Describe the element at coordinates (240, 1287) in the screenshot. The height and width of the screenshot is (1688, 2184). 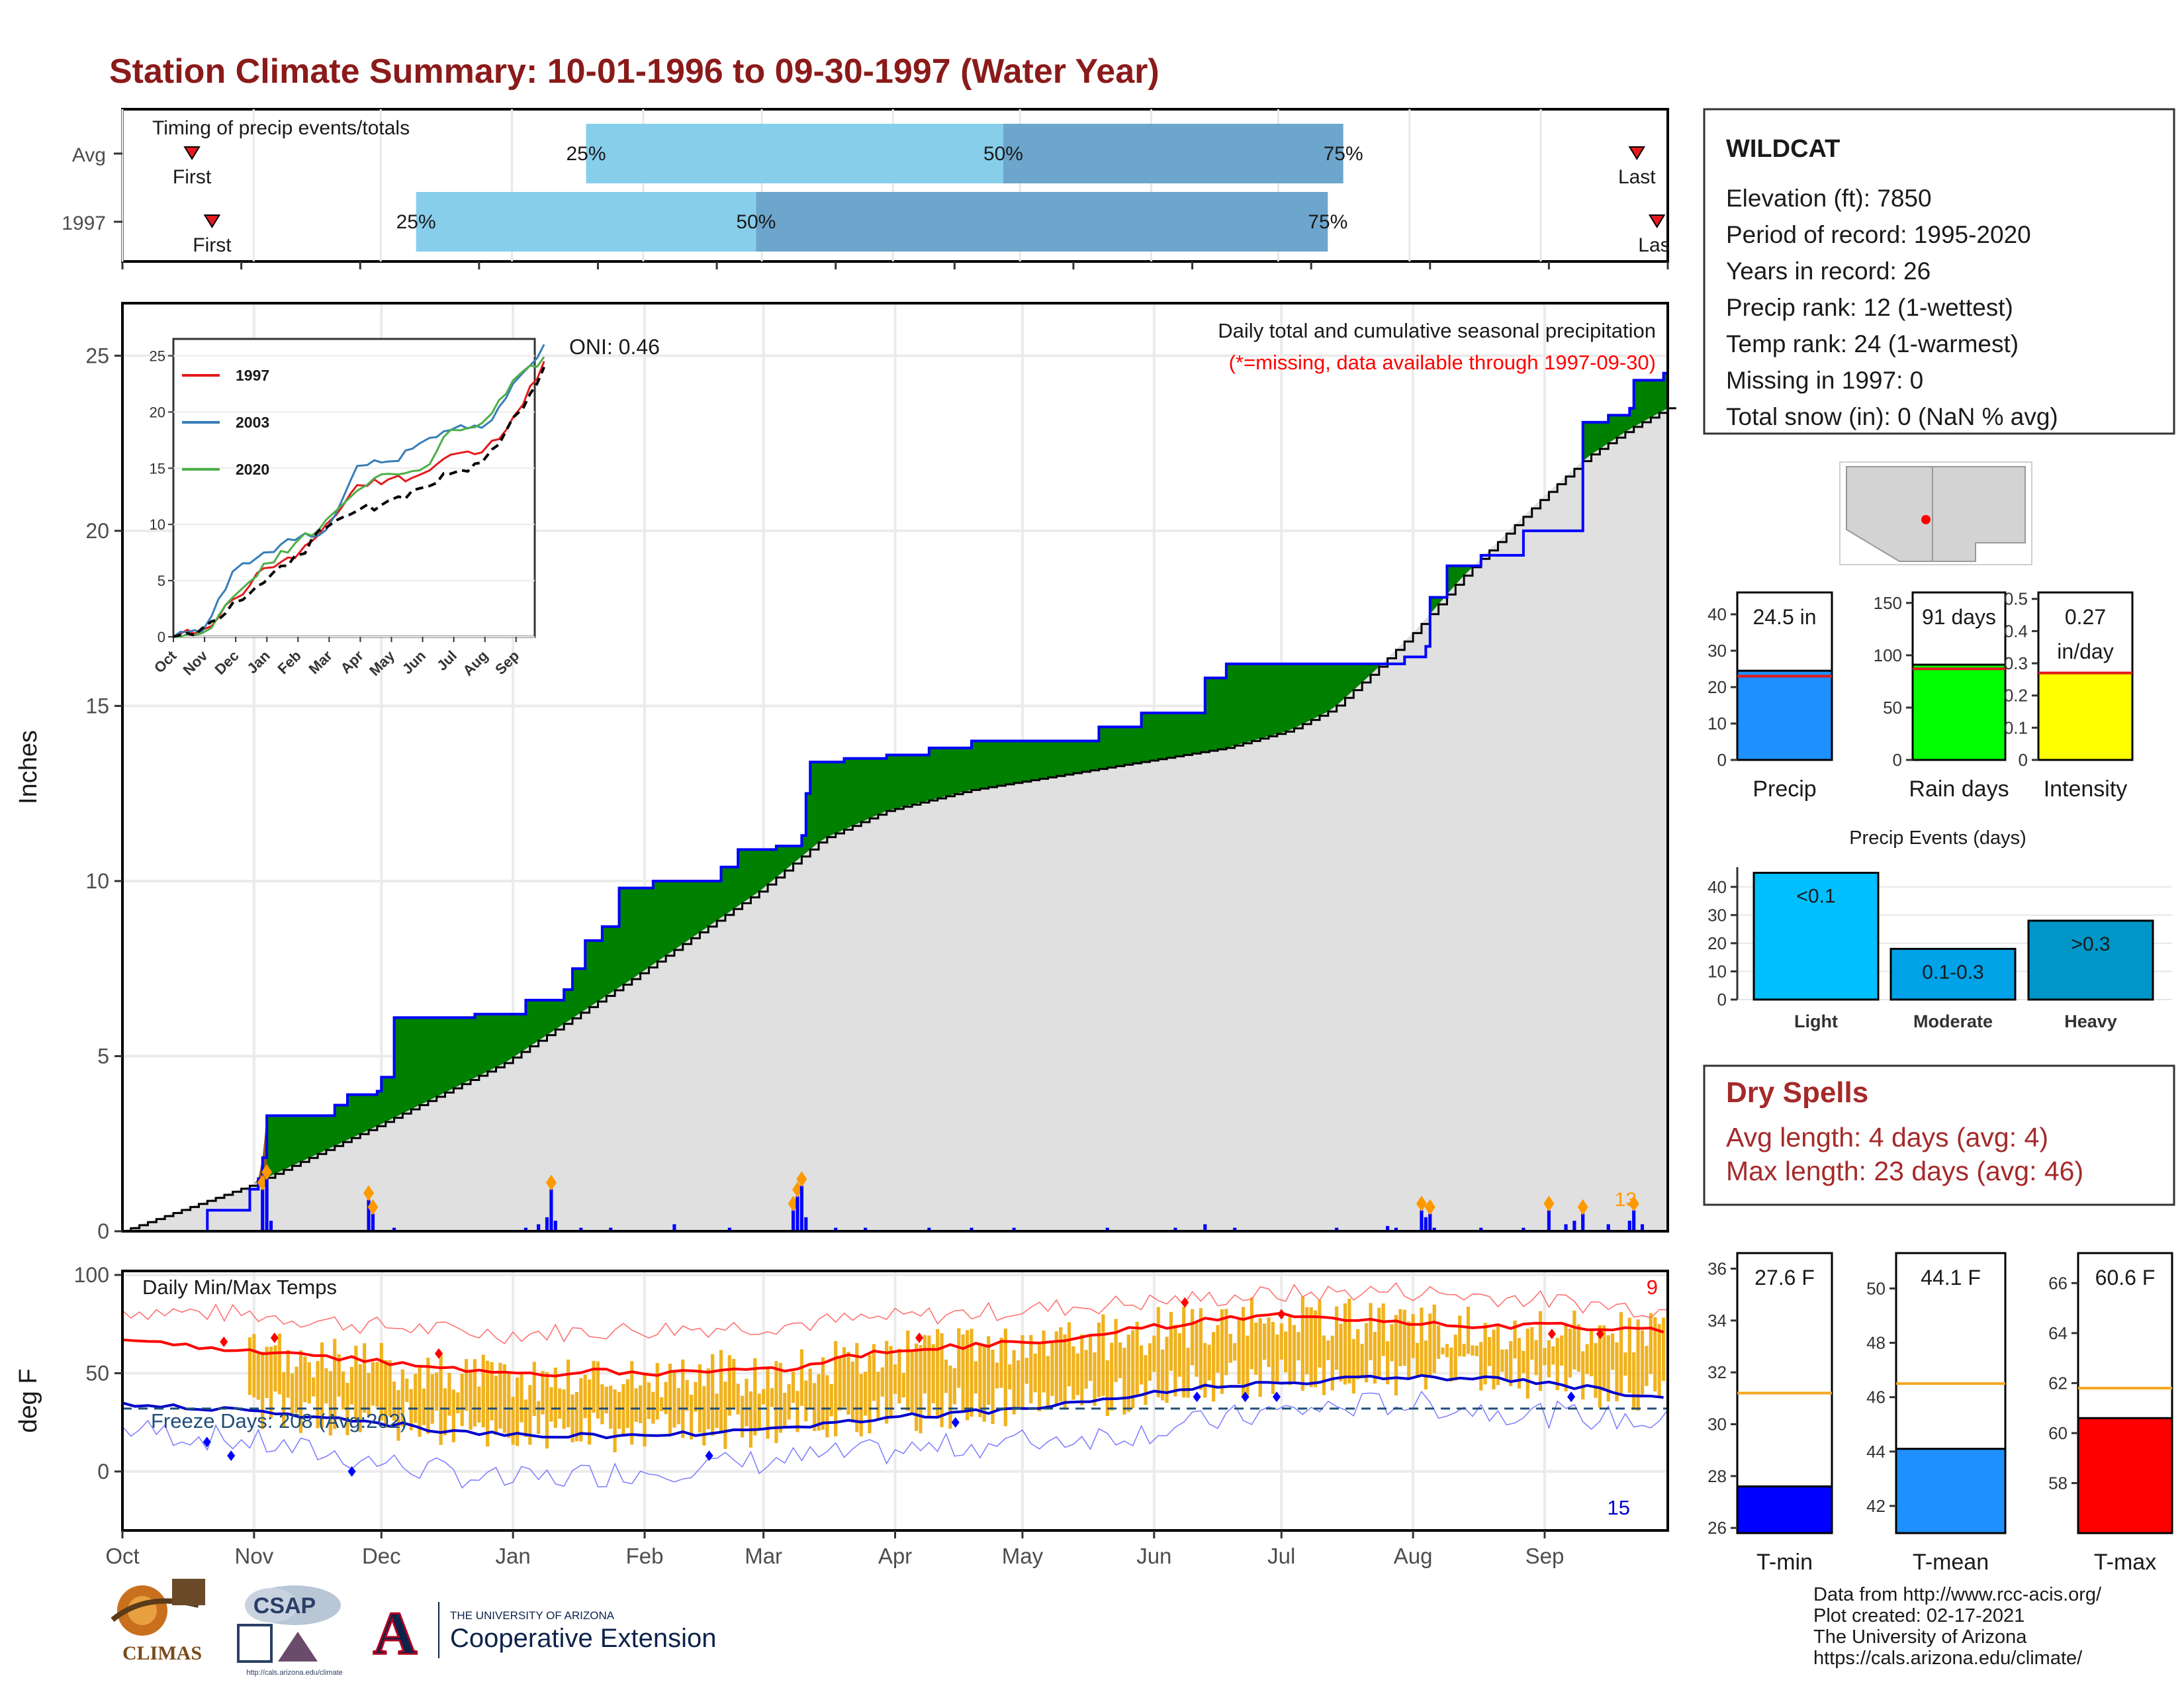
I see `temp-panel-label: Daily Min/Max Temps` at that location.